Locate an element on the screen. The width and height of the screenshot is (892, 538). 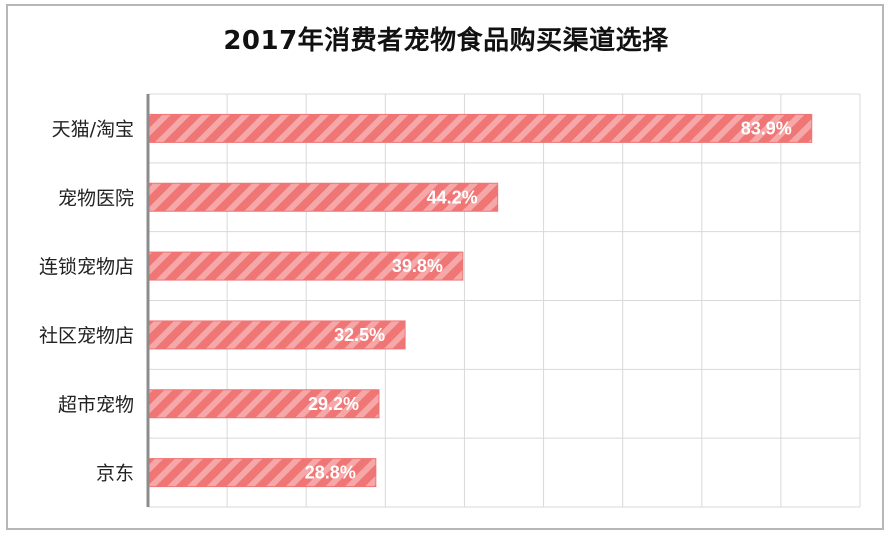
category-label: 社区宠物店 is located at coordinates (86, 336).